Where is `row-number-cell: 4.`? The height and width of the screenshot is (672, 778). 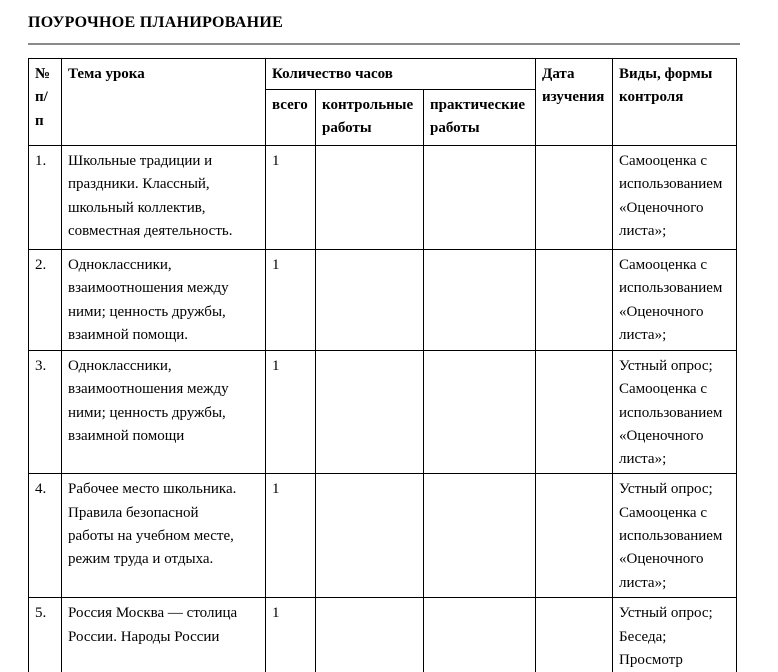 row-number-cell: 4. is located at coordinates (45, 536).